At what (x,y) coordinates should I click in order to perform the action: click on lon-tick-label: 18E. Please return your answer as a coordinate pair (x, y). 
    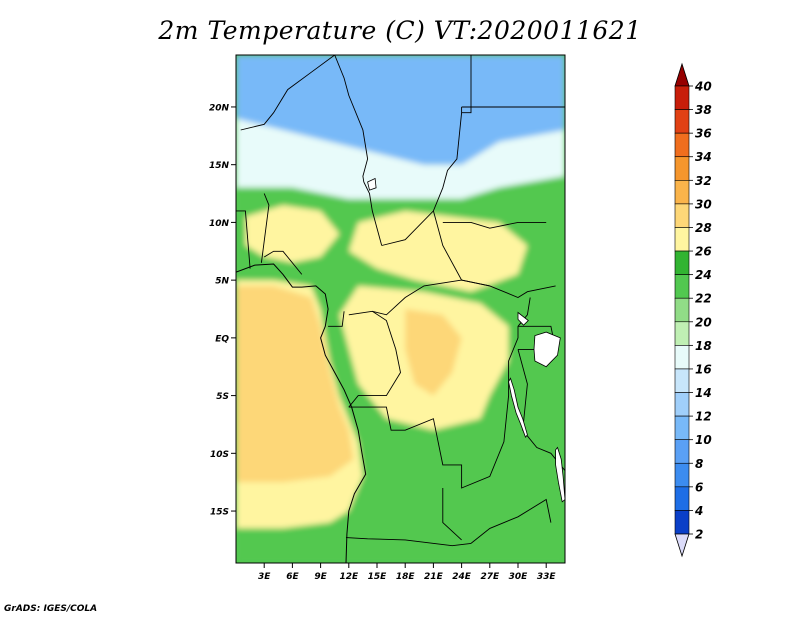
    Looking at the image, I should click on (406, 577).